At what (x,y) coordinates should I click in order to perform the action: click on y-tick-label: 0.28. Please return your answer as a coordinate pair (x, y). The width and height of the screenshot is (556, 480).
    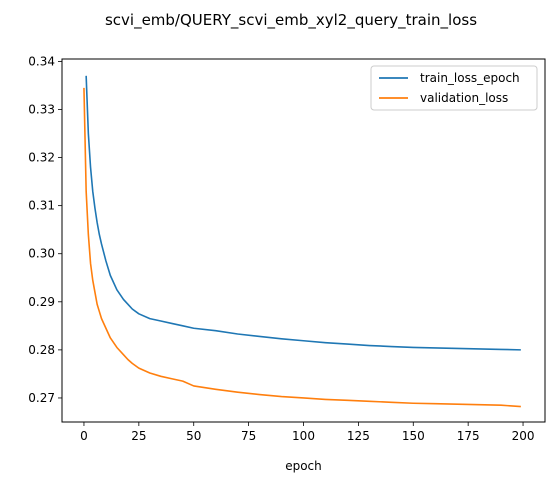
    Looking at the image, I should click on (41, 350).